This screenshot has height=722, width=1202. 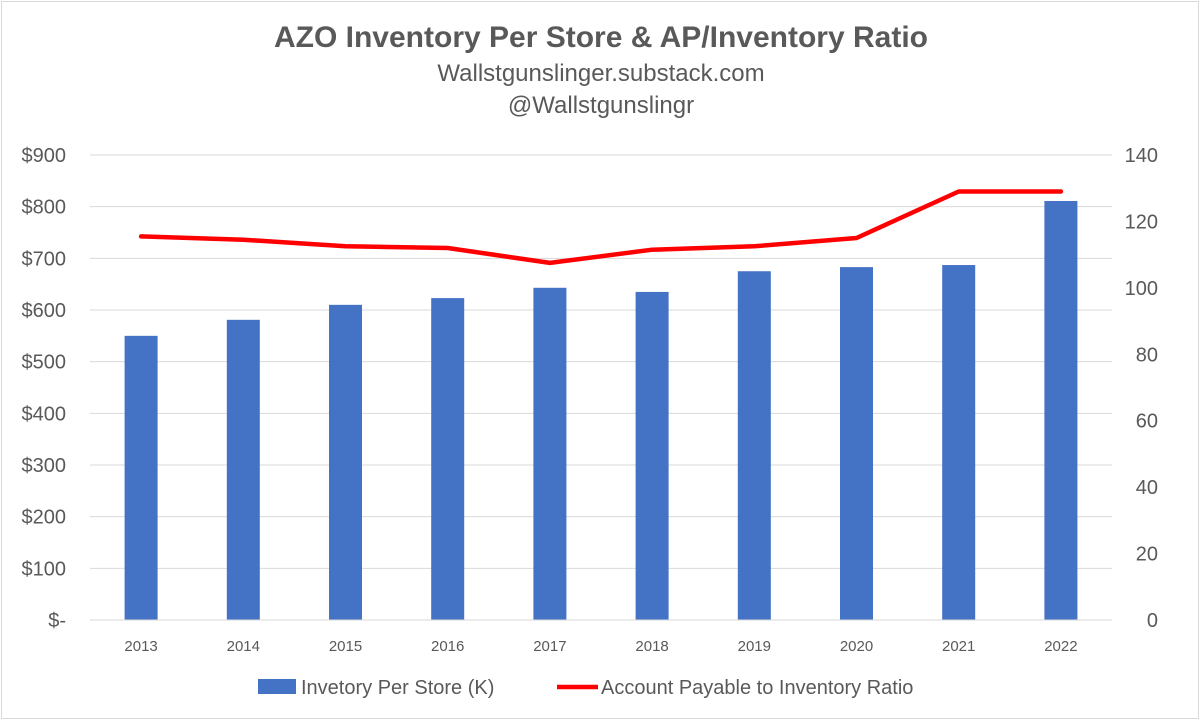 I want to click on chart-subtitle-site: Wallstgunslinger.substack.com, so click(x=601, y=73).